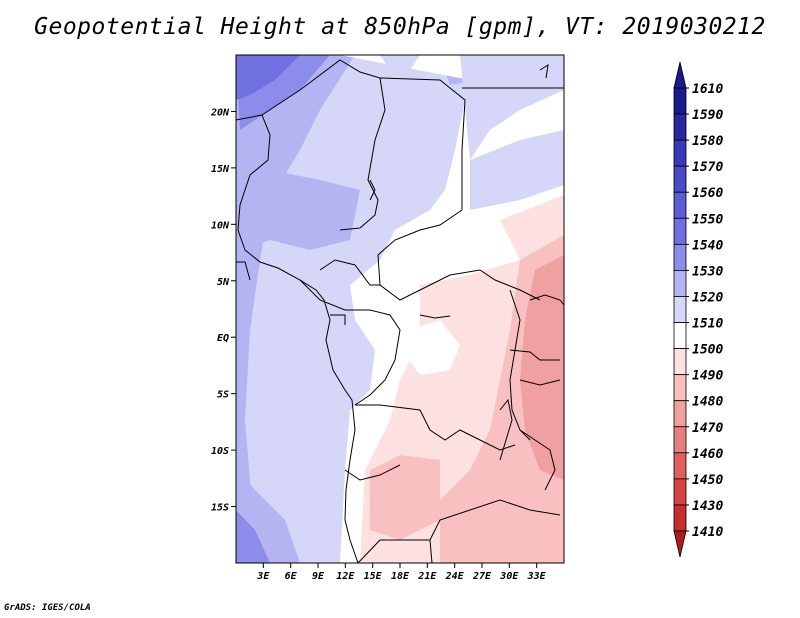  What do you see at coordinates (707, 506) in the screenshot?
I see `colorbar-label: 1430` at bounding box center [707, 506].